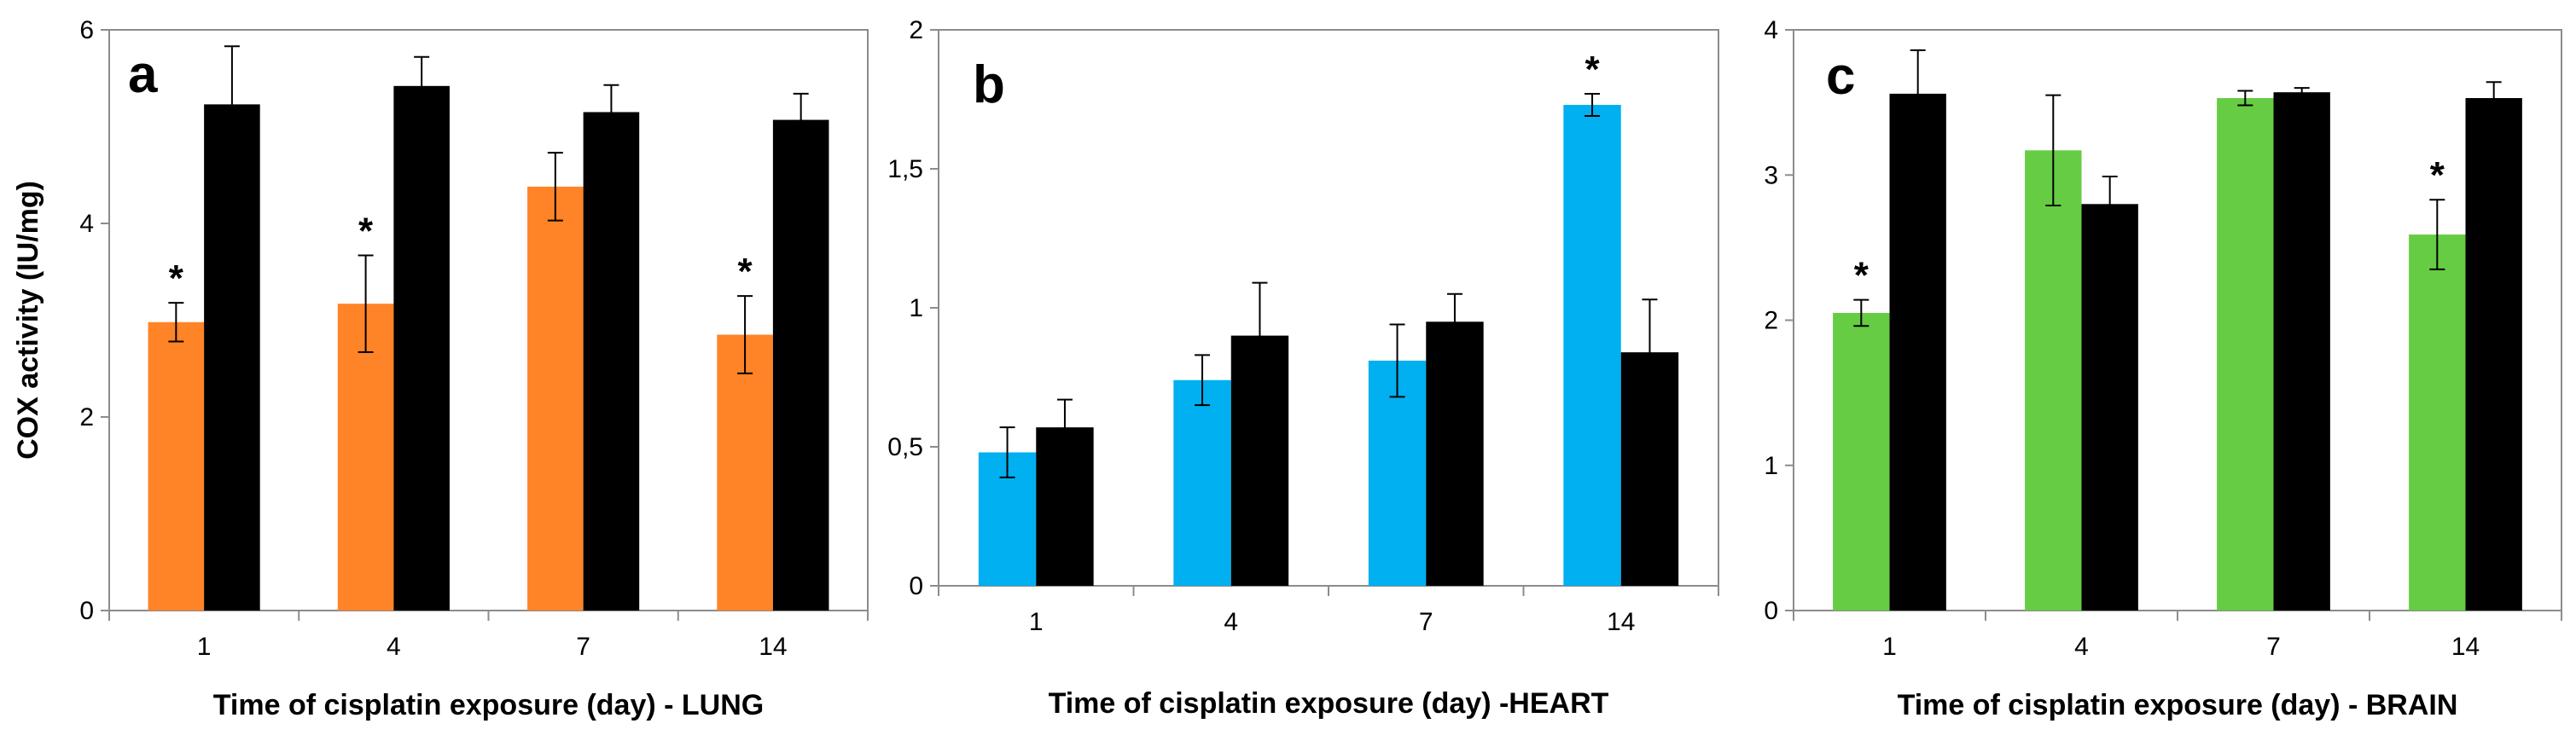 The width and height of the screenshot is (2576, 741). I want to click on x-axis-title: Time of cisplatin exposure (day) - BRAIN, so click(2178, 705).